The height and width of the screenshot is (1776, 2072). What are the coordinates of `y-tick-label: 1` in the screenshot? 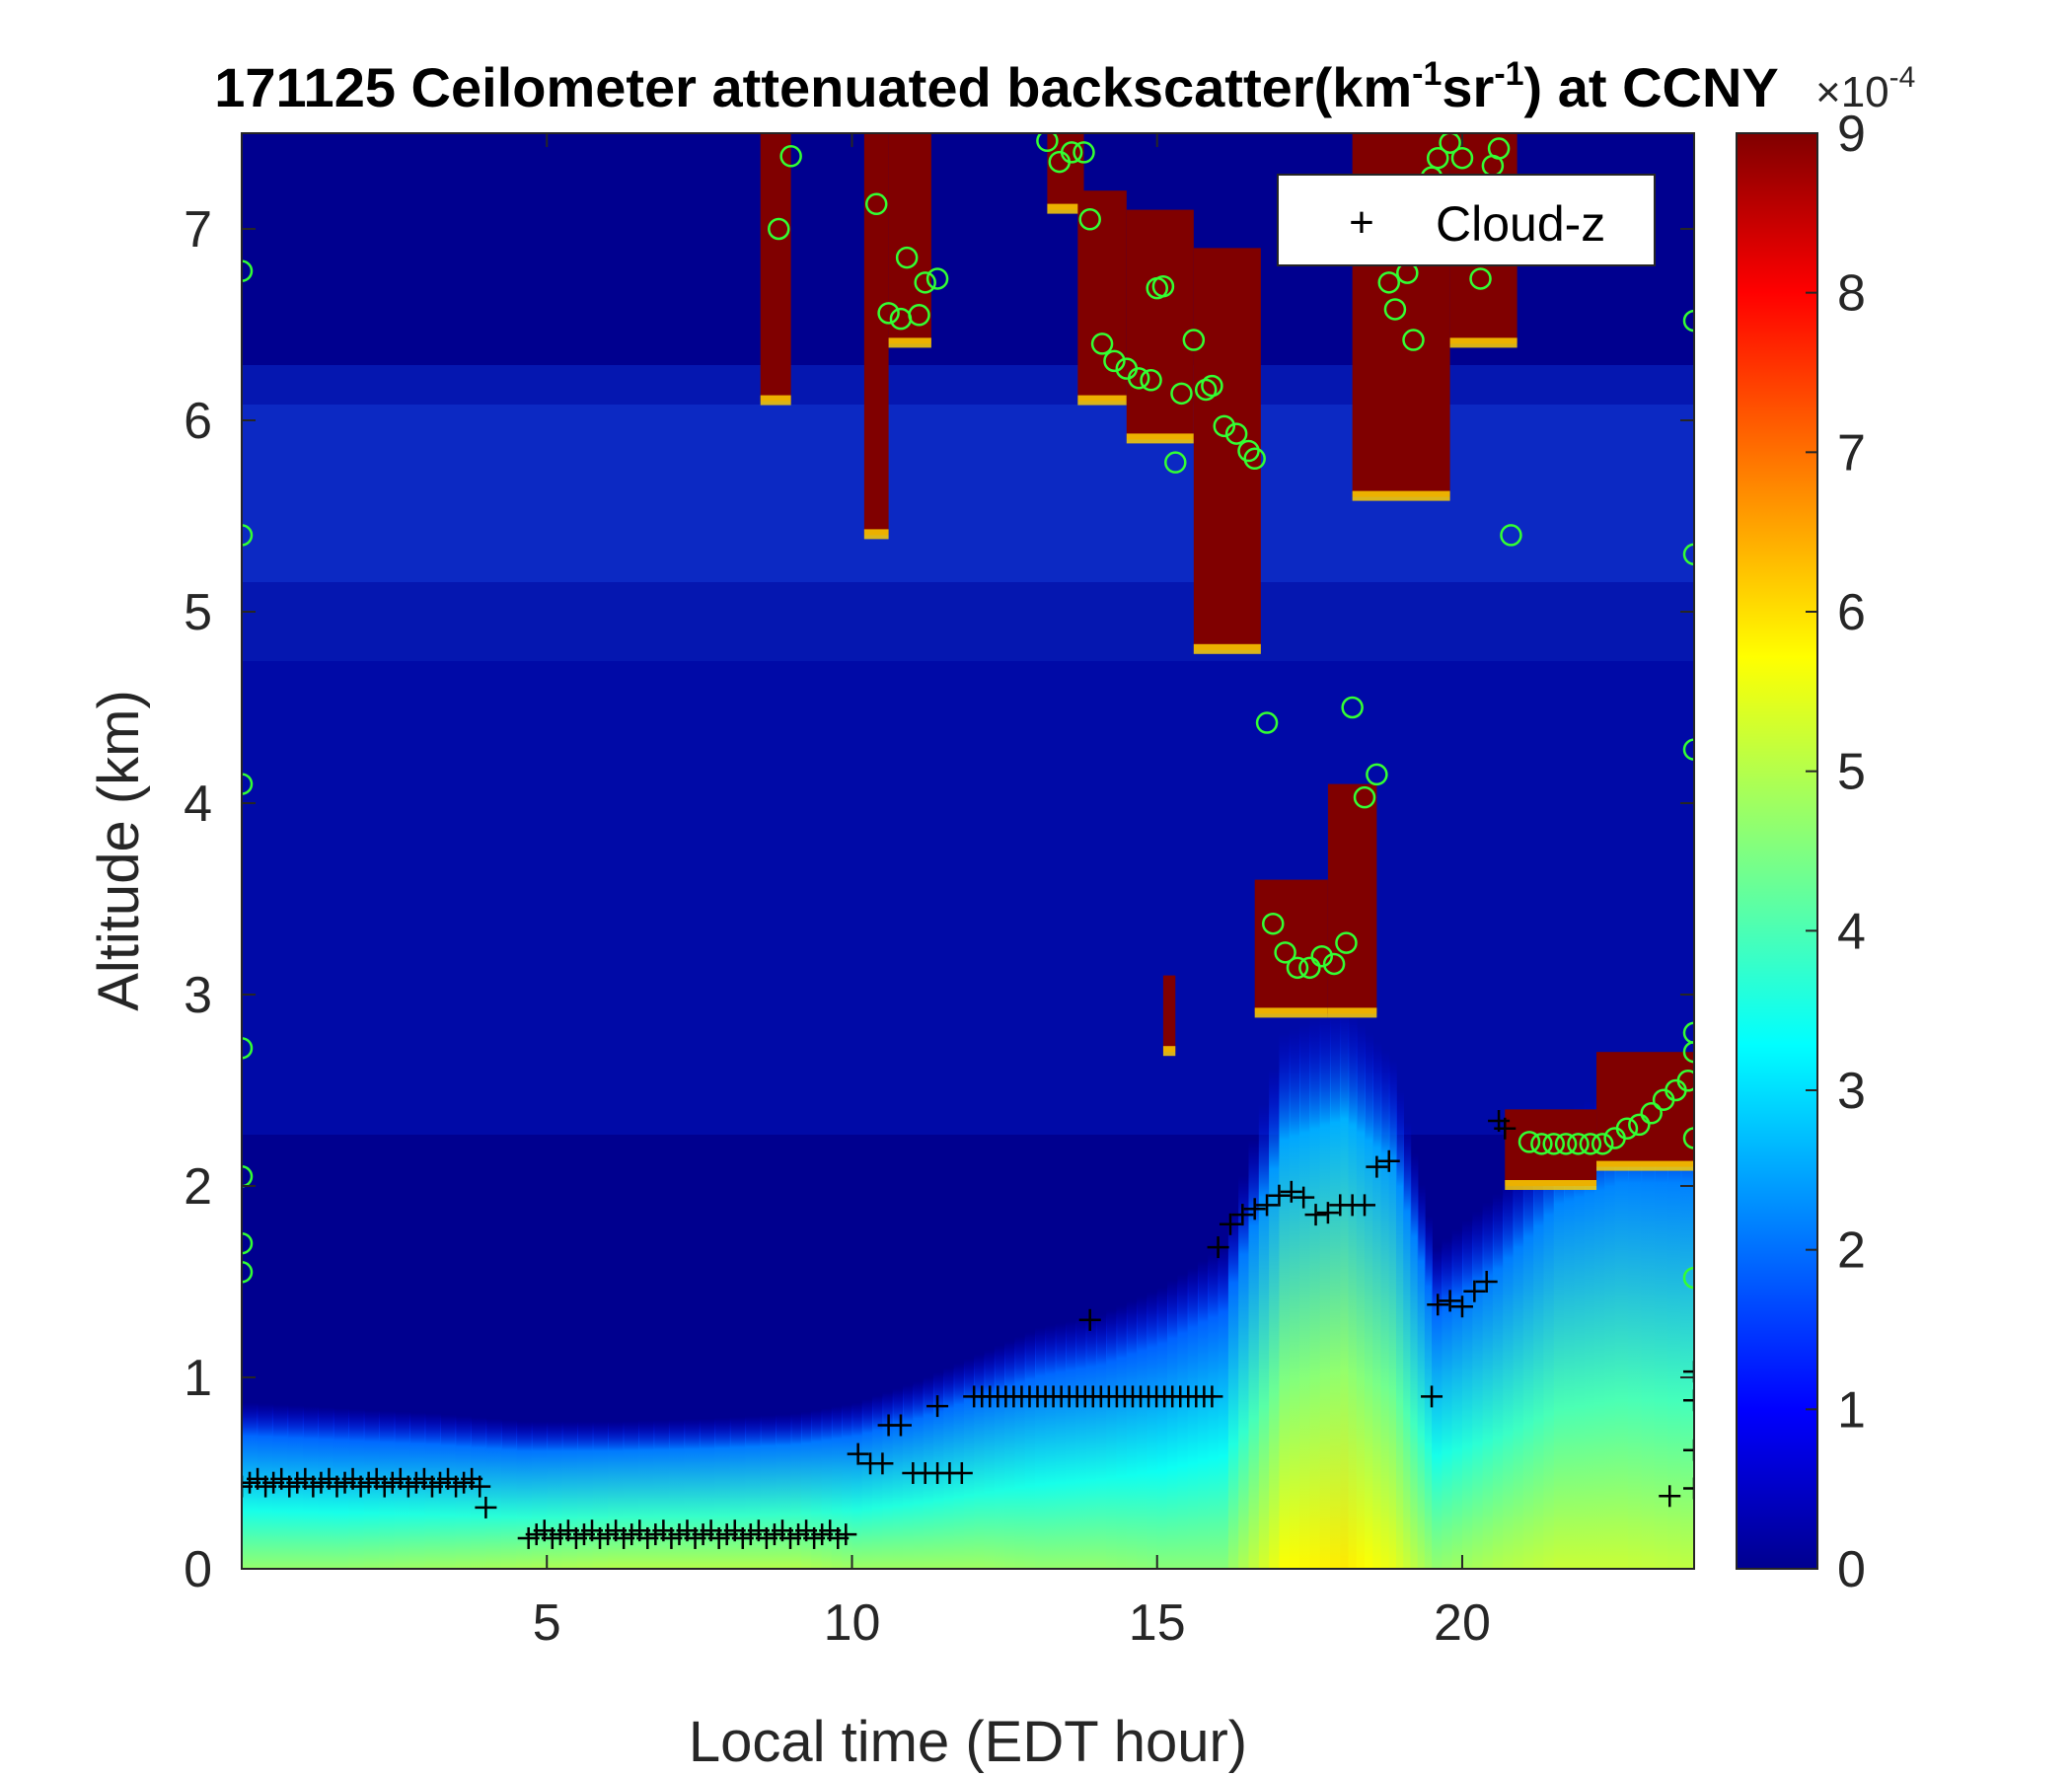 It's located at (198, 1379).